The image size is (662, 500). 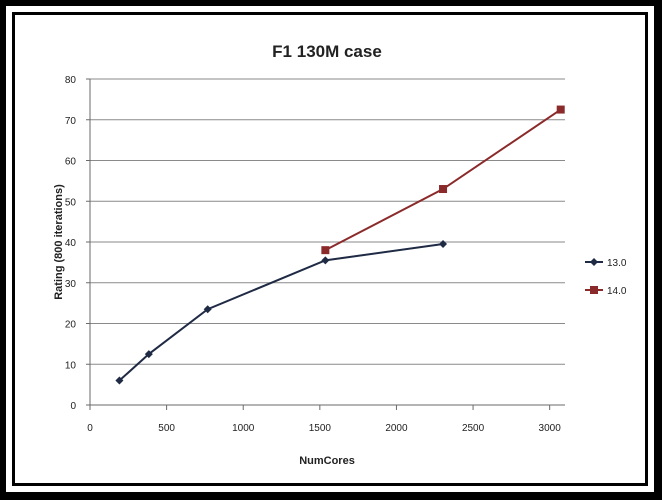 I want to click on y-tick-label: 60, so click(x=71, y=162).